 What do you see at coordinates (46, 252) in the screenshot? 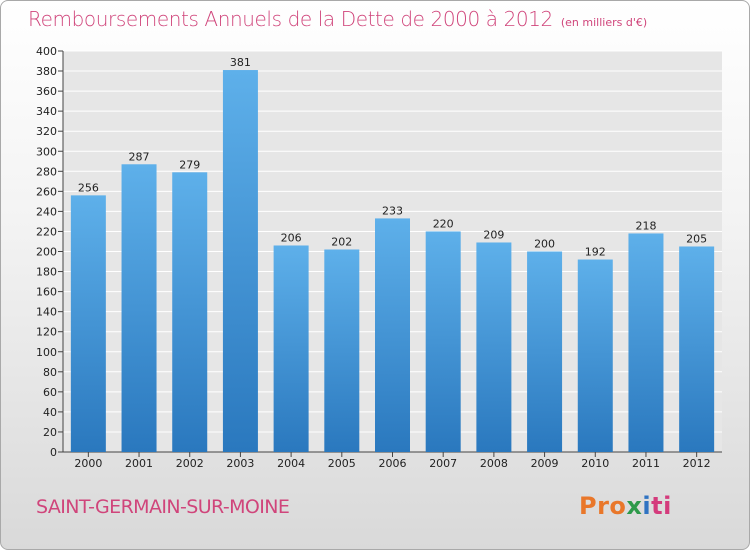
I see `y-tick-label: 200` at bounding box center [46, 252].